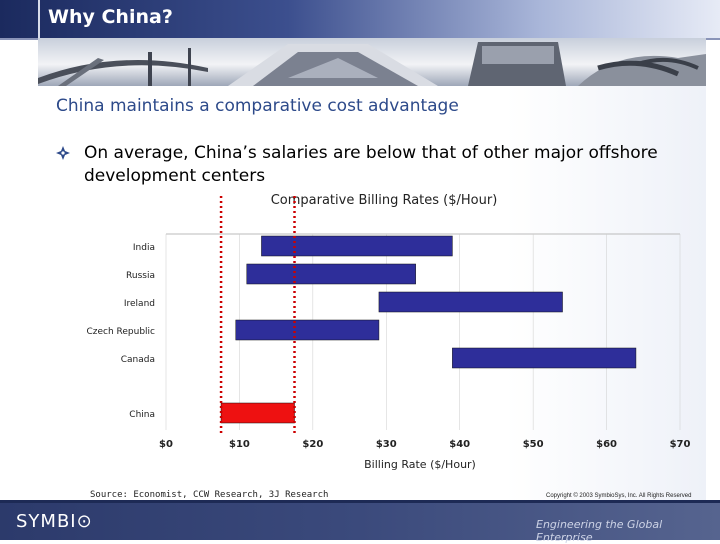 The image size is (720, 544). What do you see at coordinates (360, 19) in the screenshot?
I see `title-bar` at bounding box center [360, 19].